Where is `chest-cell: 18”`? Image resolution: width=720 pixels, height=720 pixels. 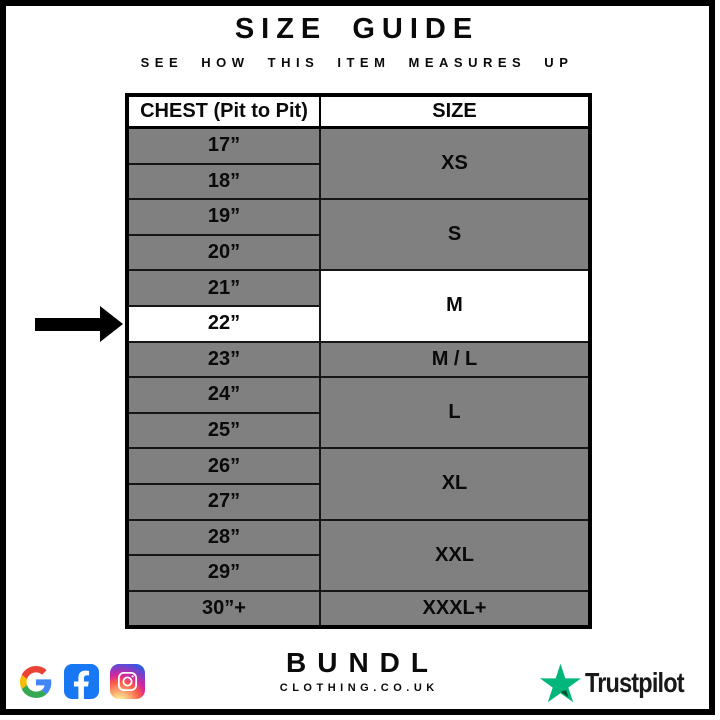
chest-cell: 18” is located at coordinates (223, 181).